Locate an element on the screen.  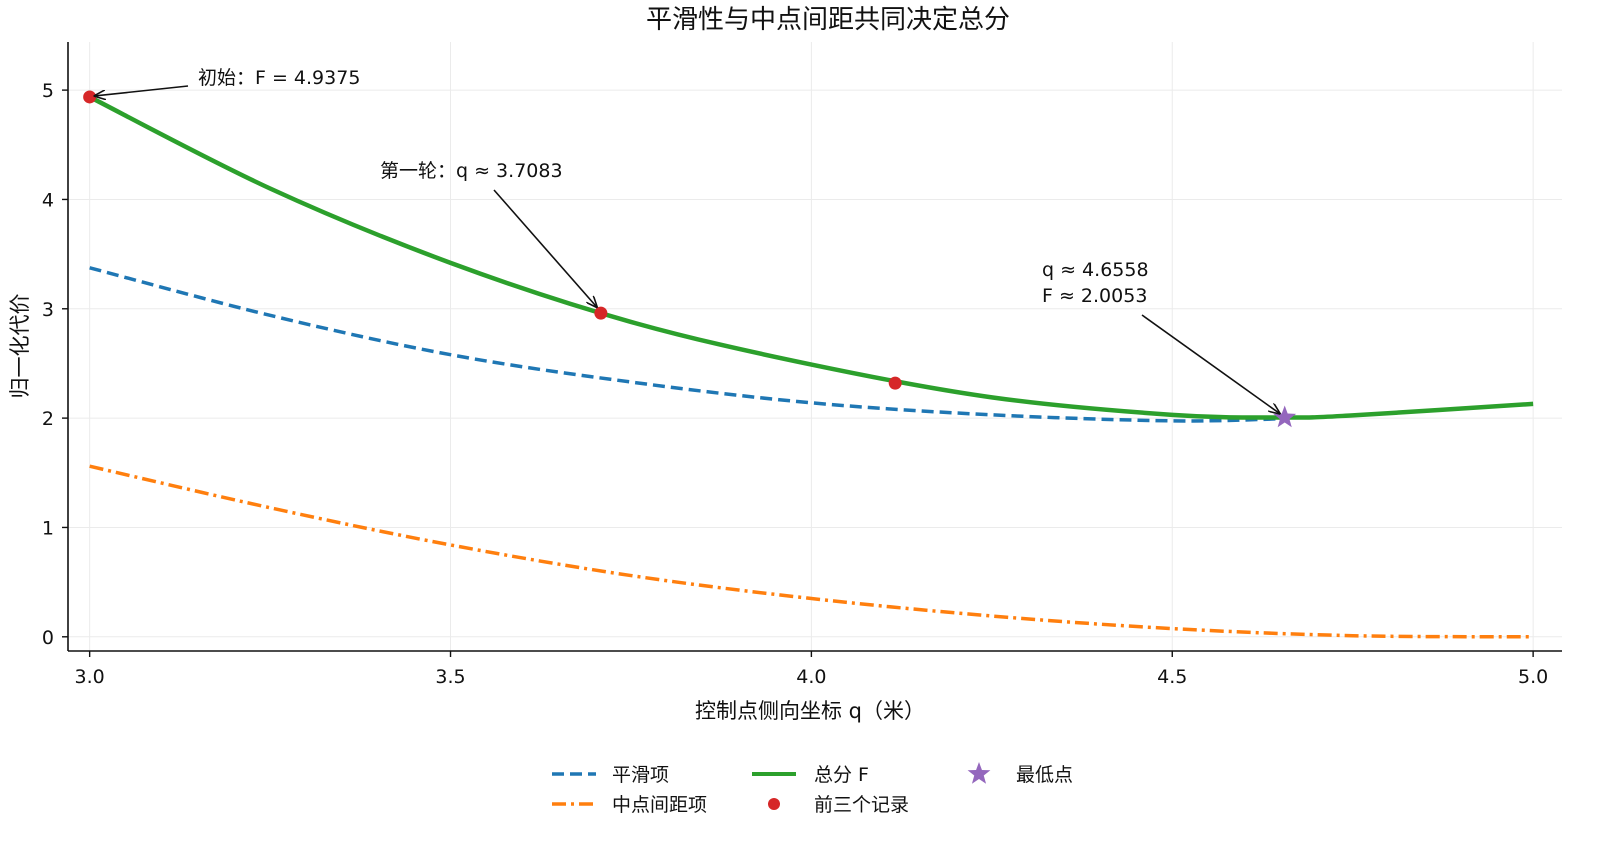
legend-label-midpoint: 中点间距项 is located at coordinates (659, 805).